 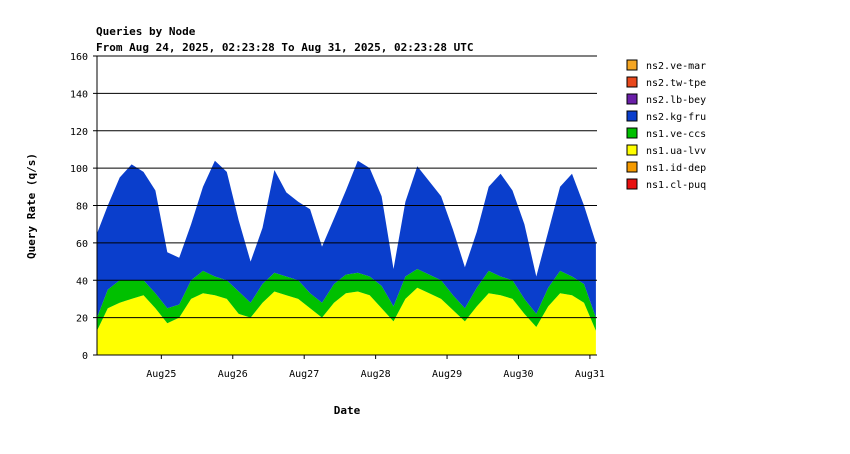 I want to click on series-area-ns1.ve-ccs, so click(x=346, y=300).